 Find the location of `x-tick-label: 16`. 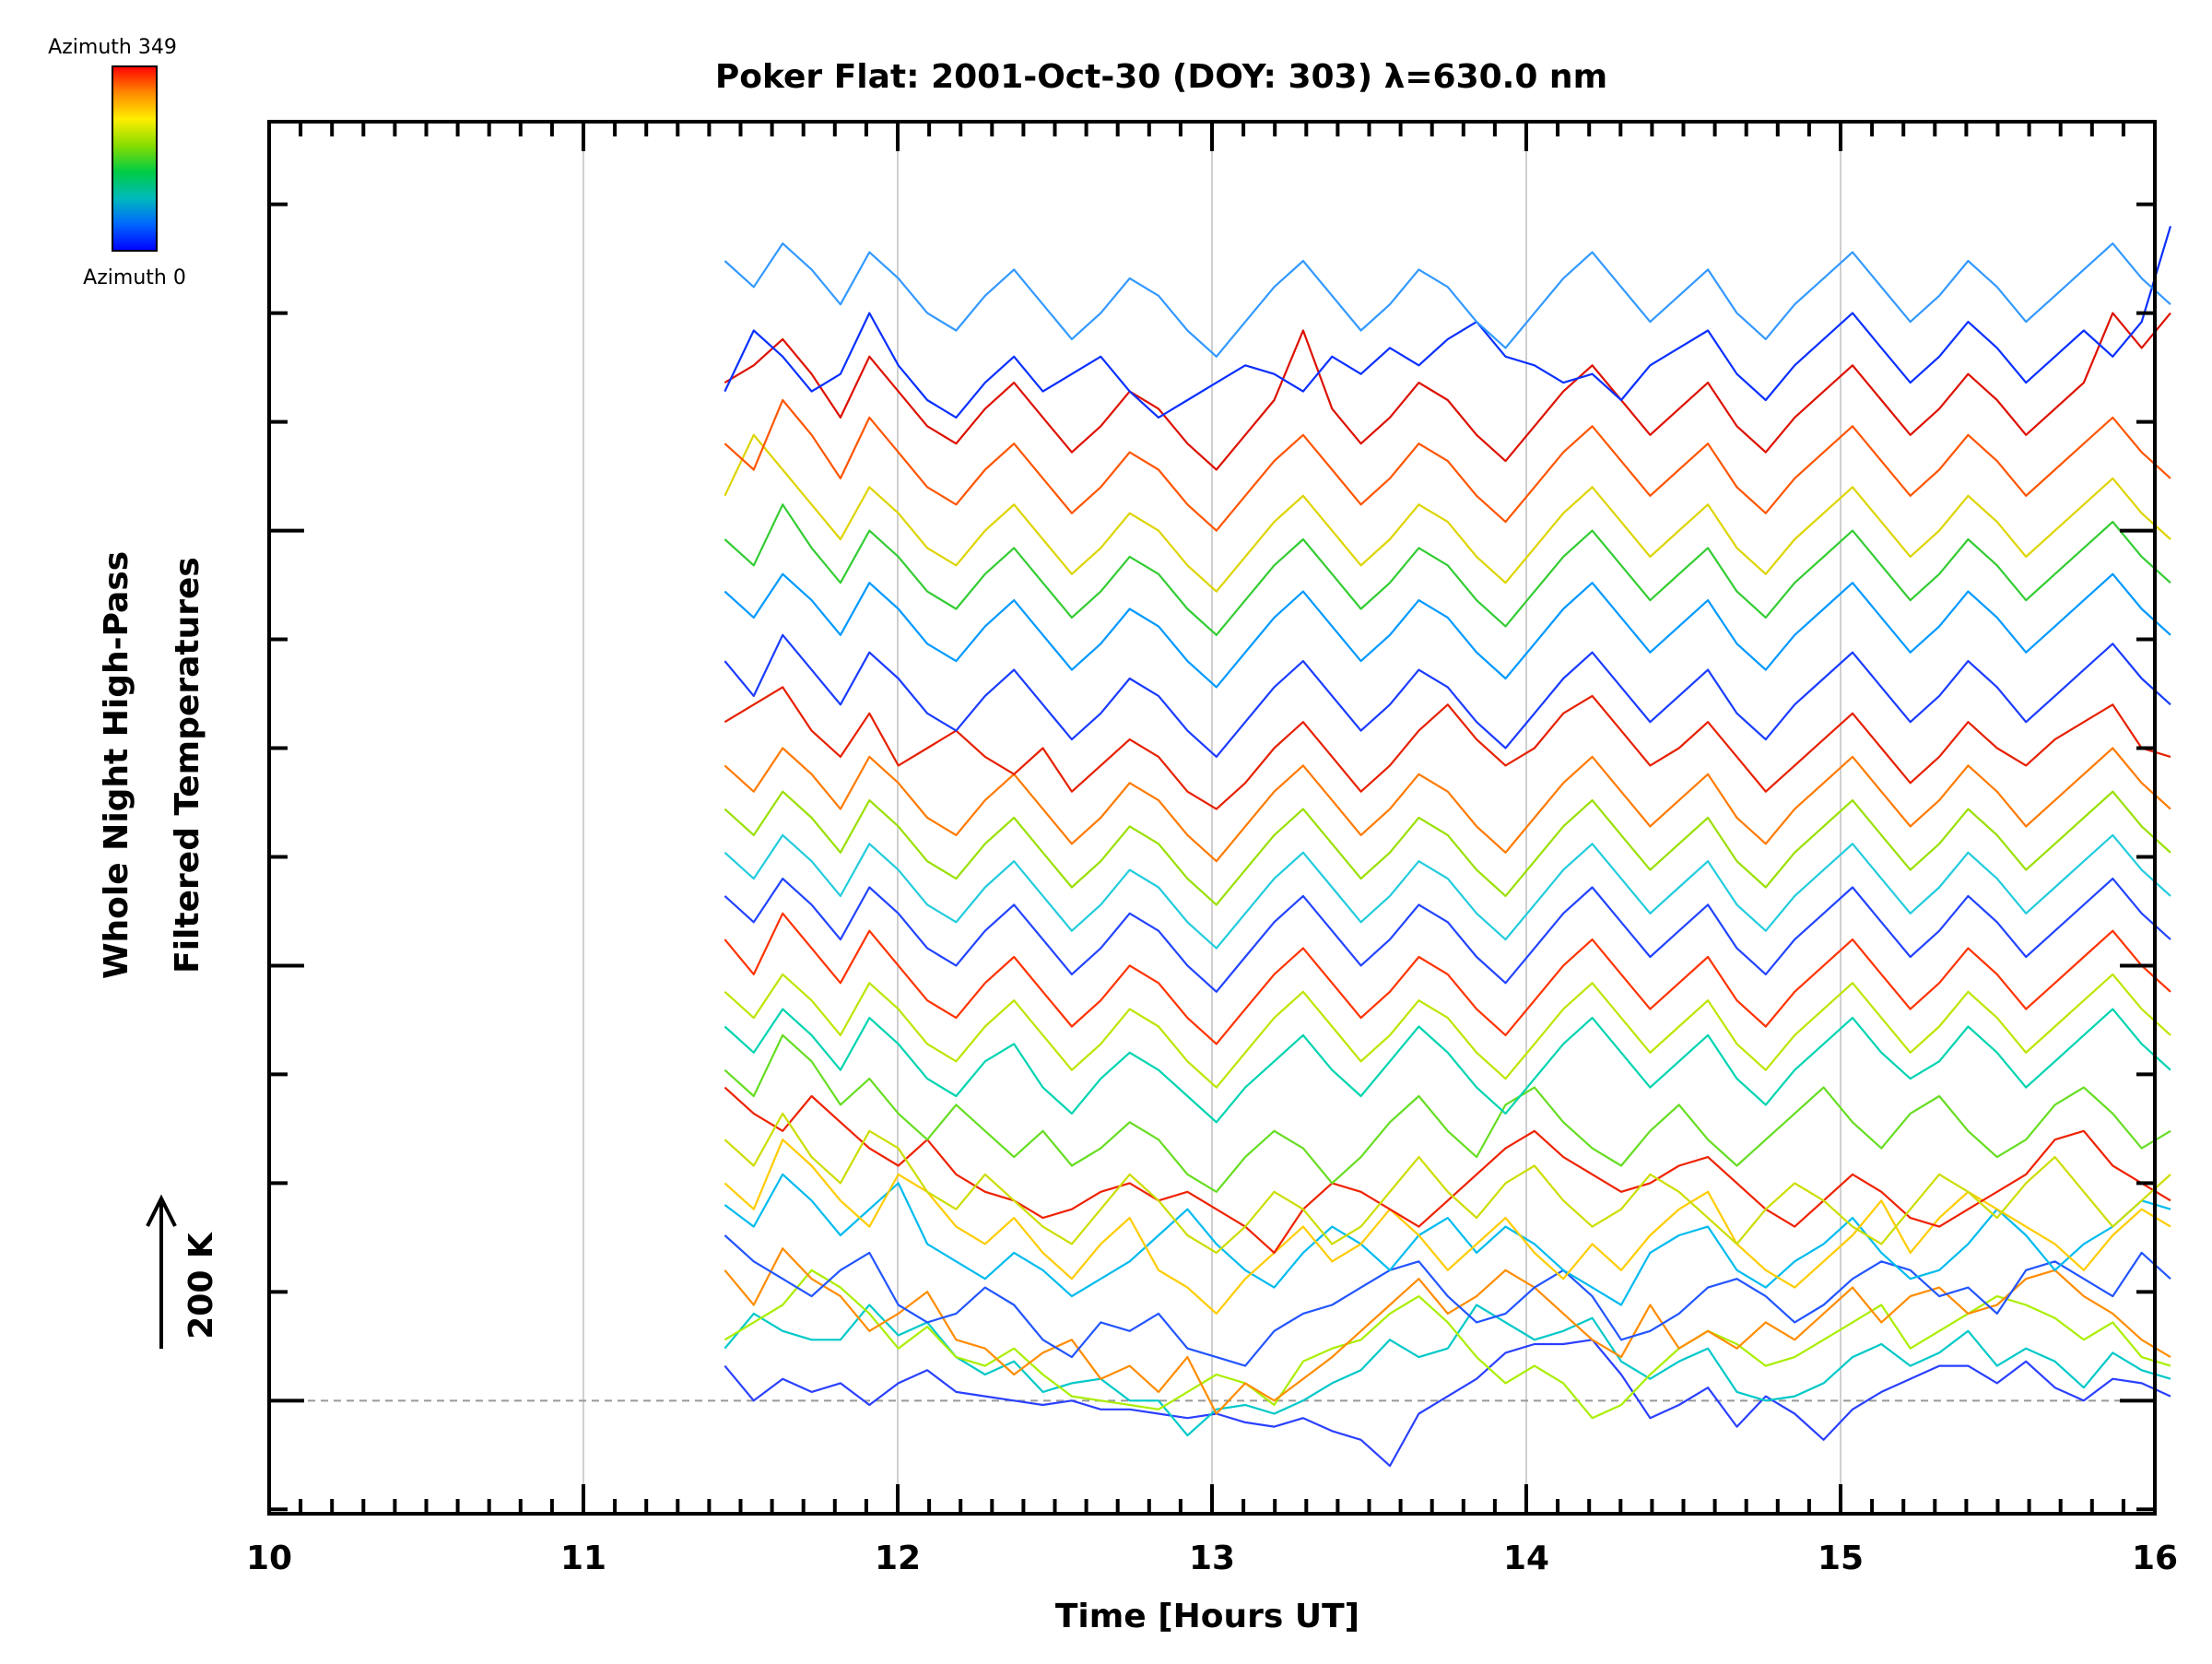

x-tick-label: 16 is located at coordinates (2155, 1558).